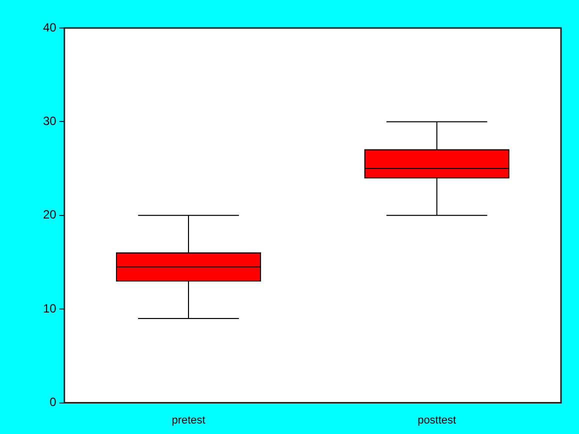 This screenshot has height=434, width=579. I want to click on y-tick-label: 20, so click(49, 215).